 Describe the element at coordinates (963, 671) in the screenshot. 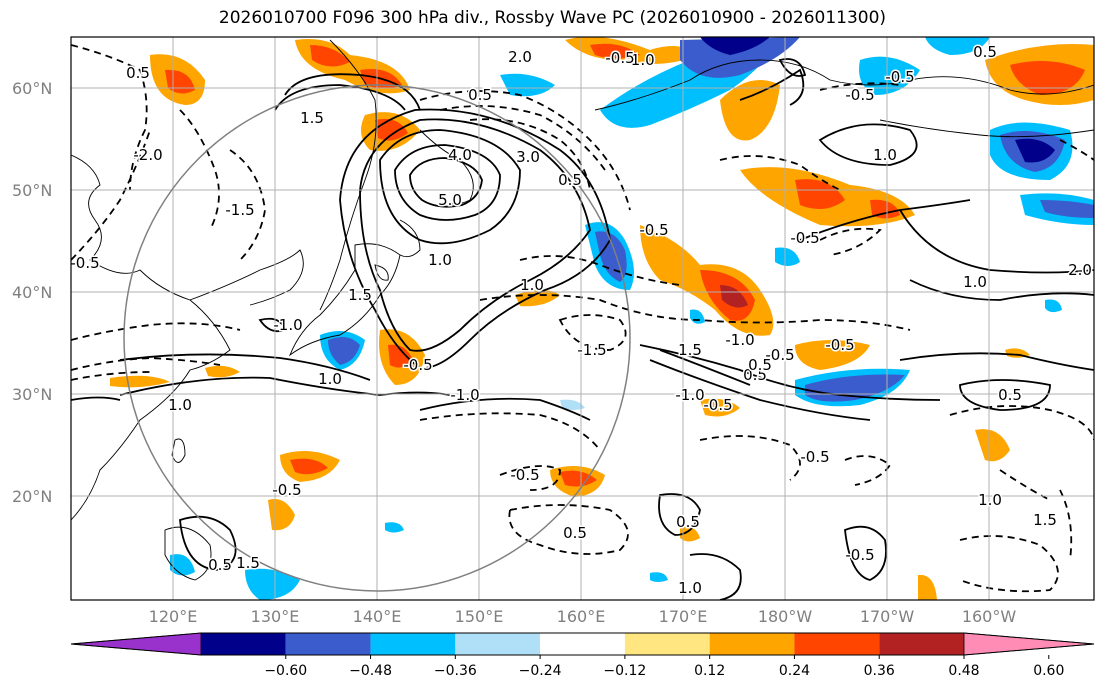

I see `colorbar-tick-label: 0.48` at that location.